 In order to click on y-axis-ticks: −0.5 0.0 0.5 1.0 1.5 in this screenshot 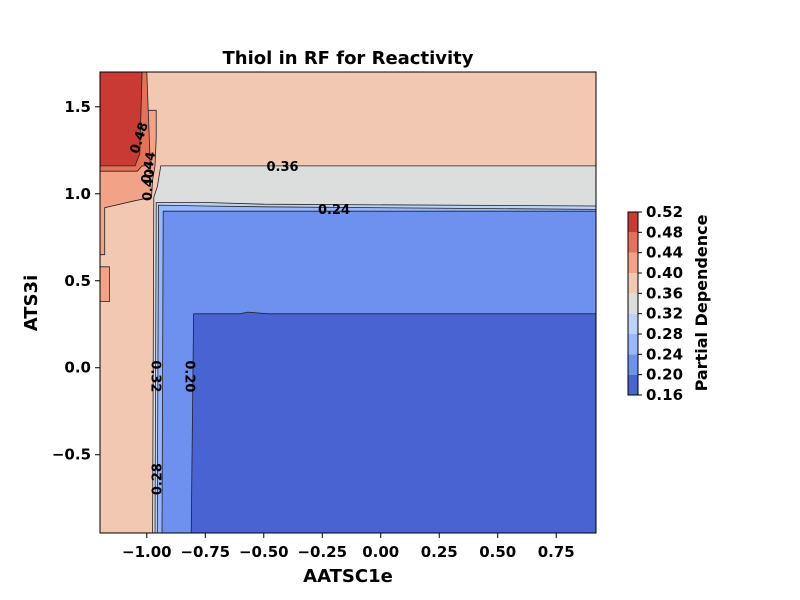, I will do `click(76, 281)`.